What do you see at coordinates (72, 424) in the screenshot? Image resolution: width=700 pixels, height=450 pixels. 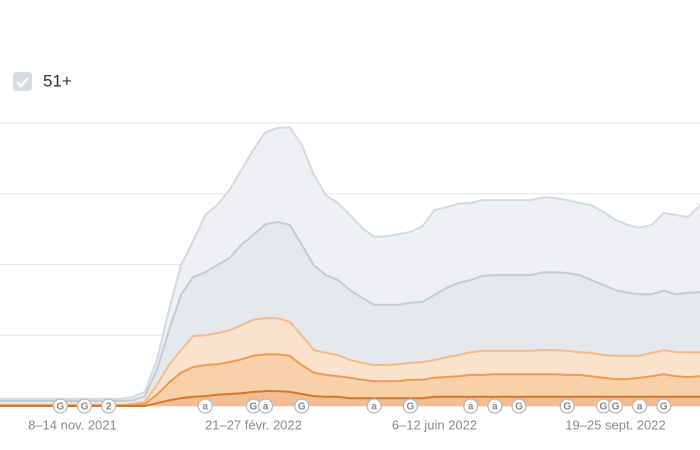 I see `x-tick-label: 8–14 nov. 2021` at bounding box center [72, 424].